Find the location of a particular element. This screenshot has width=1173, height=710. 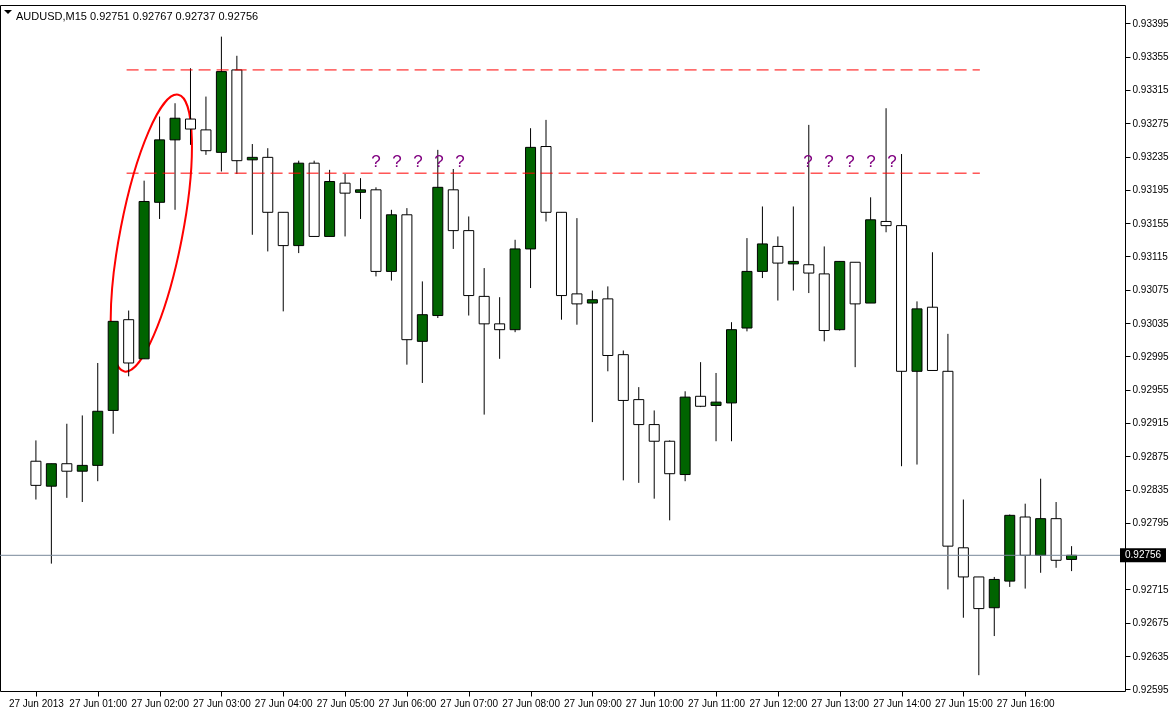

y-tick-label: 0.93395 is located at coordinates (1151, 23).